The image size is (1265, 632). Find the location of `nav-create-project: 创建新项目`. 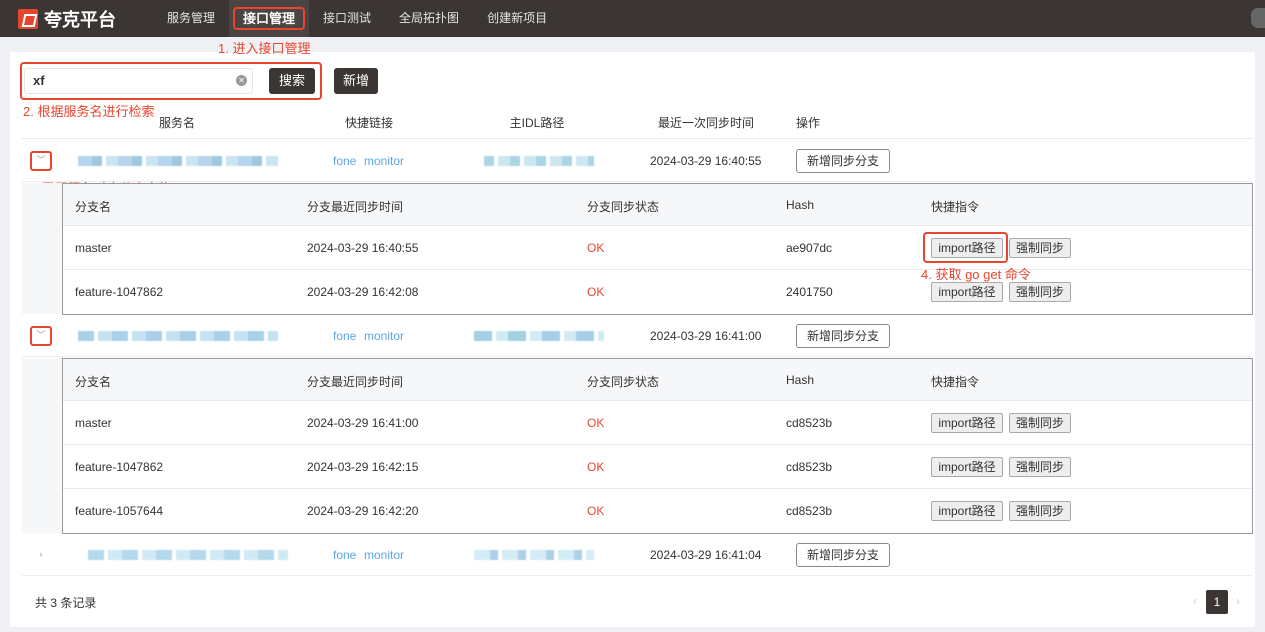

nav-create-project: 创建新项目 is located at coordinates (517, 18).